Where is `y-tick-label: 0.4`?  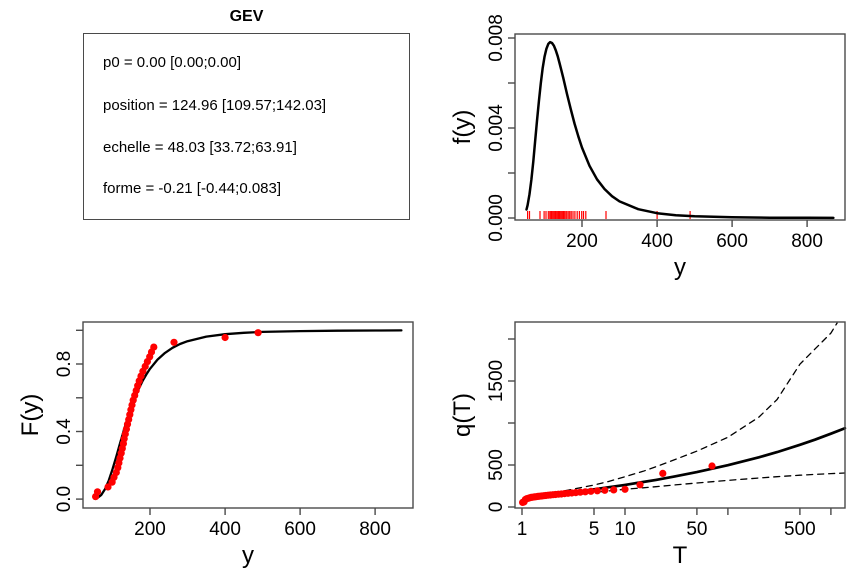 y-tick-label: 0.4 is located at coordinates (64, 431).